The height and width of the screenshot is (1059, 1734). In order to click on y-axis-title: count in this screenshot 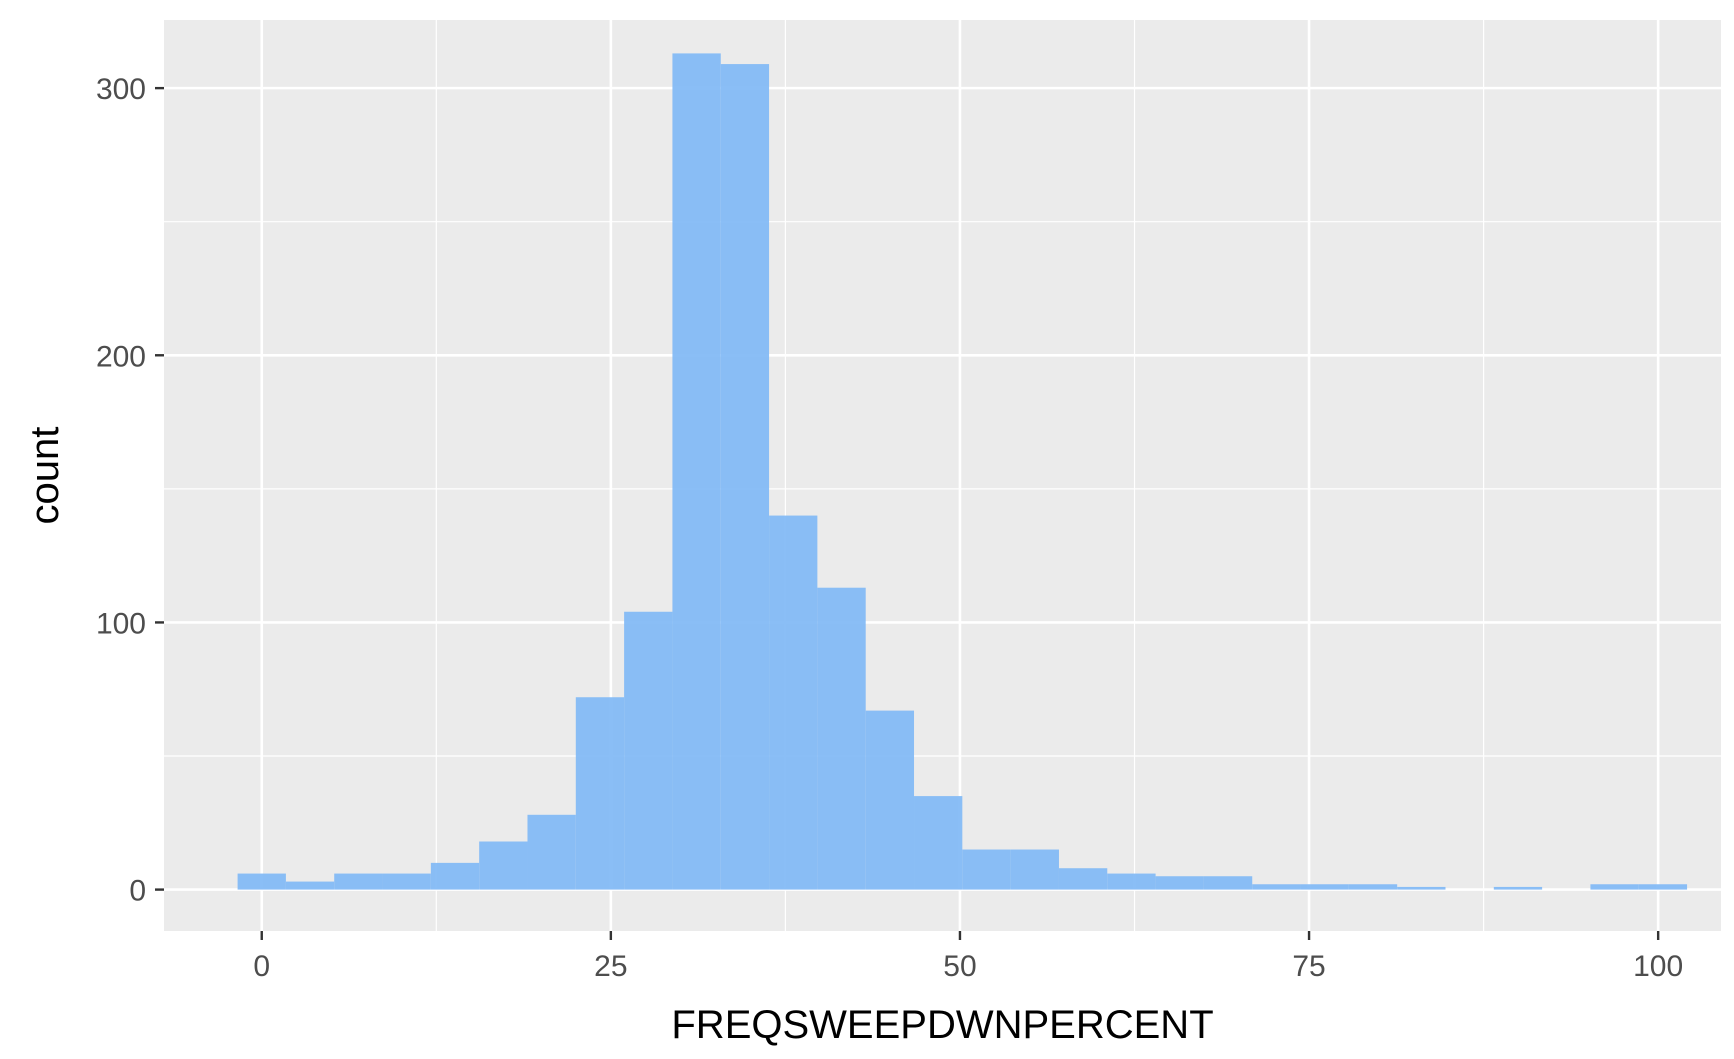, I will do `click(45, 476)`.